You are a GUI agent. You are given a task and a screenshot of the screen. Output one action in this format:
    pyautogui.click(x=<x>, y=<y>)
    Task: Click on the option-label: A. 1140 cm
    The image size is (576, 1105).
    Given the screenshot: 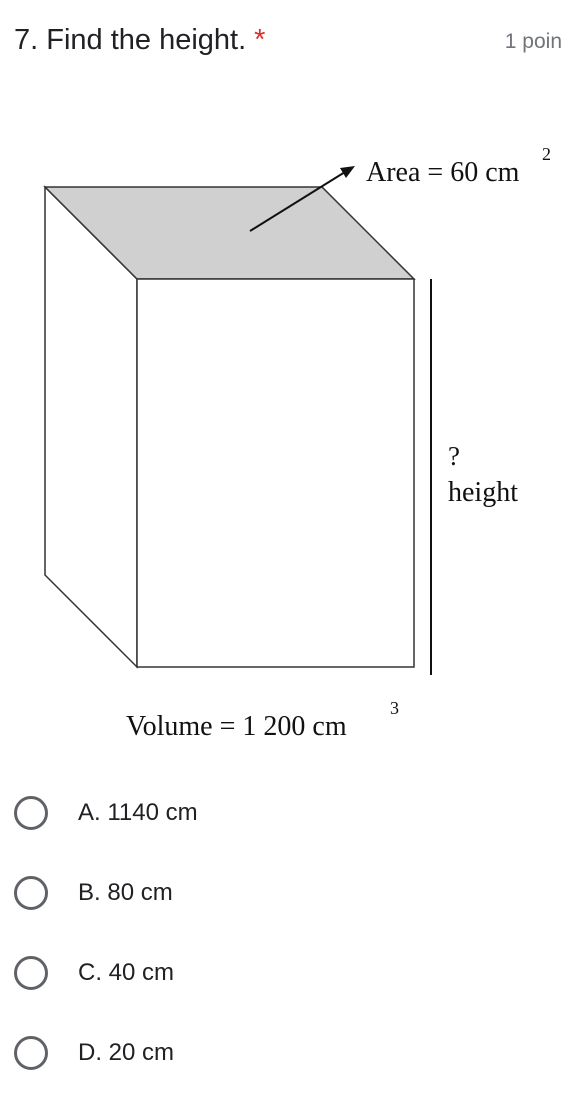 What is the action you would take?
    pyautogui.click(x=138, y=812)
    